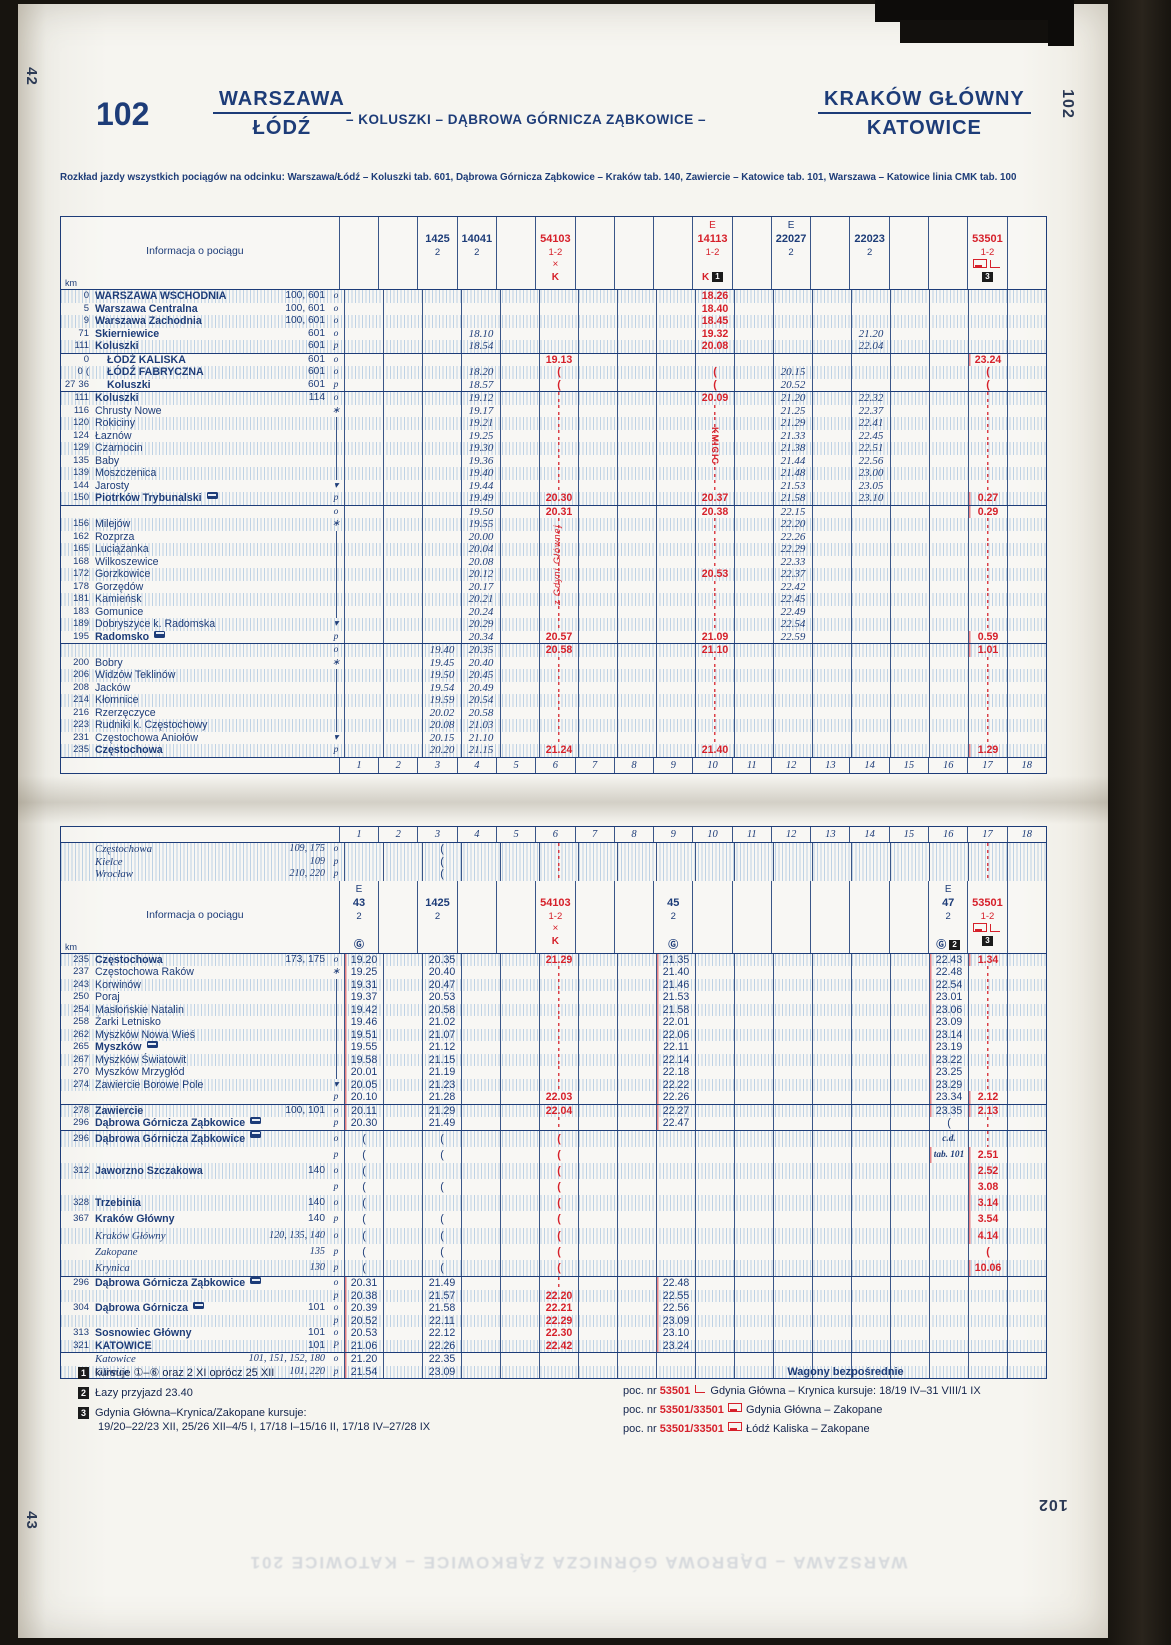 This screenshot has height=1645, width=1171. What do you see at coordinates (209, 612) in the screenshot?
I see `station-cell: Gomunice` at bounding box center [209, 612].